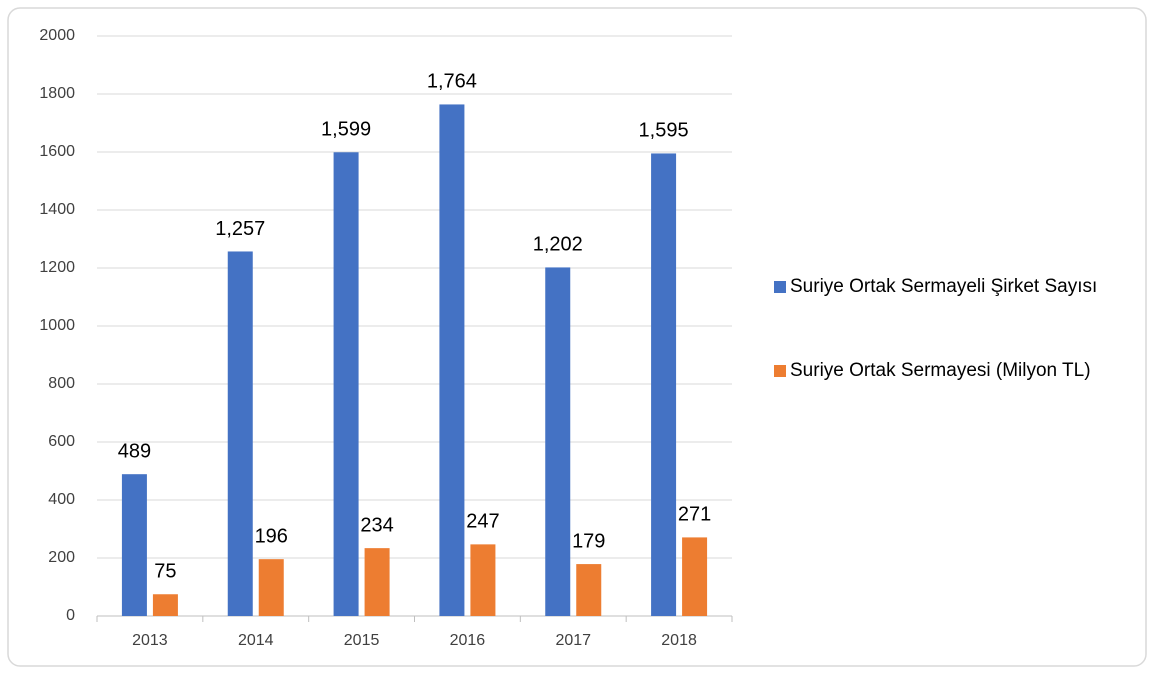 The height and width of the screenshot is (675, 1154). What do you see at coordinates (256, 640) in the screenshot?
I see `x-tick-label: 2014` at bounding box center [256, 640].